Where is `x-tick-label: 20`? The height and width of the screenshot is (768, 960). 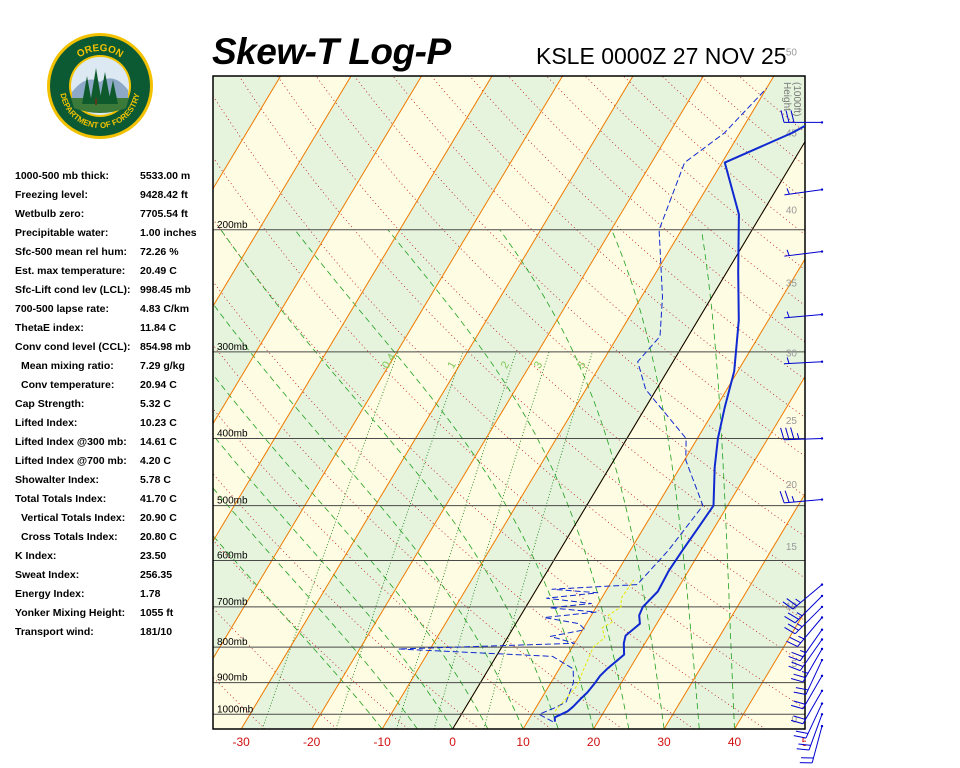 x-tick-label: 20 is located at coordinates (594, 742).